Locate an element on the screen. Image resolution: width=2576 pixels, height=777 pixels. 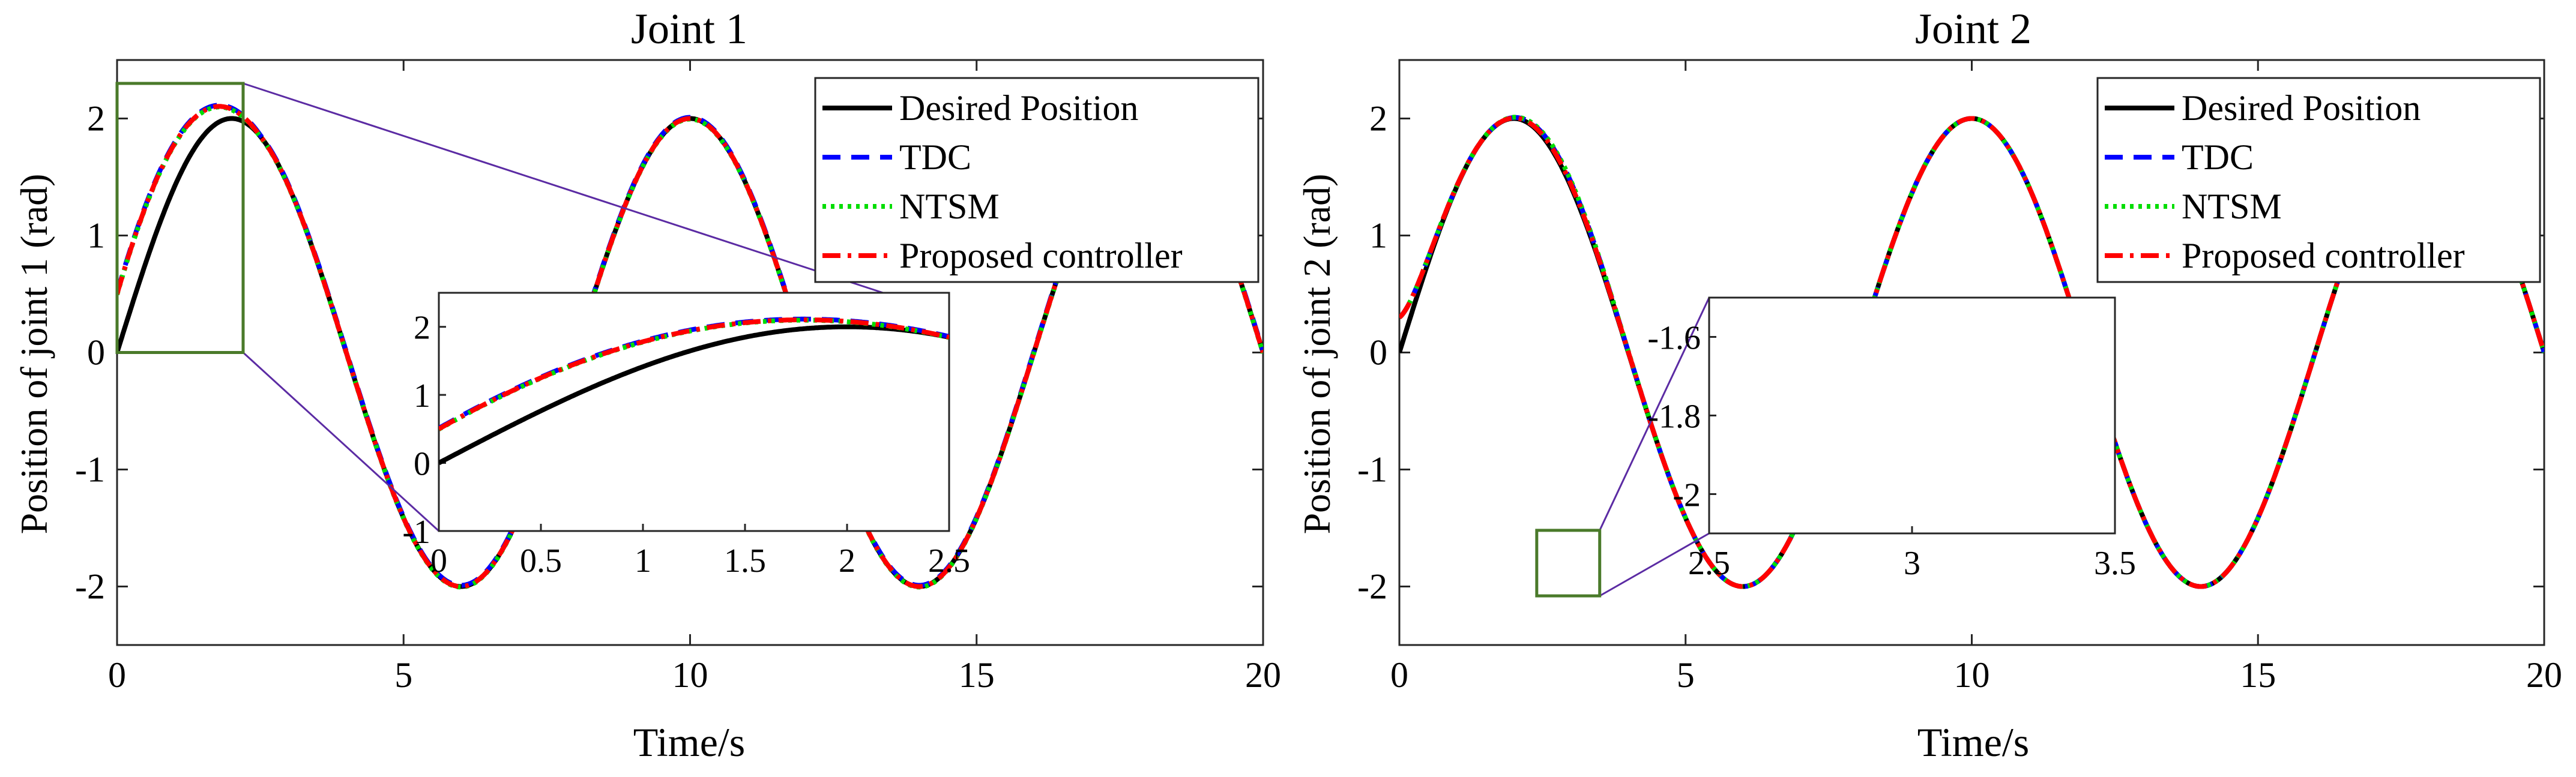
inset-x-tick-label: 0 is located at coordinates (438, 561).